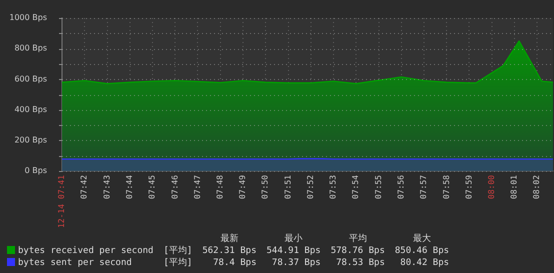  I want to click on x-tick-label: 07:42, so click(84, 187).